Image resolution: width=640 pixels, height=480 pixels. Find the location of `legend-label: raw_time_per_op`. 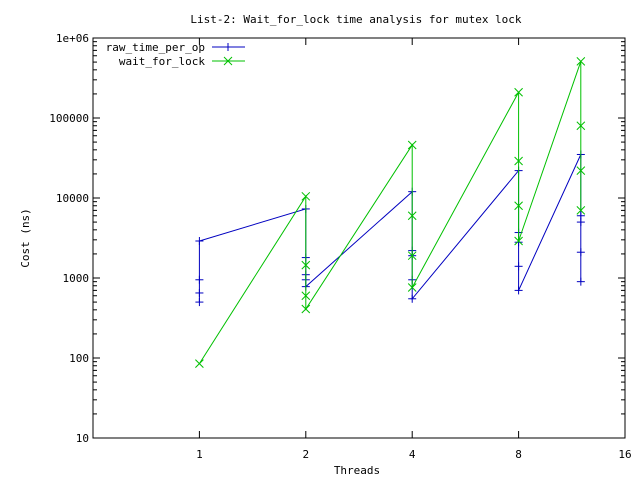

legend-label: raw_time_per_op is located at coordinates (155, 47).